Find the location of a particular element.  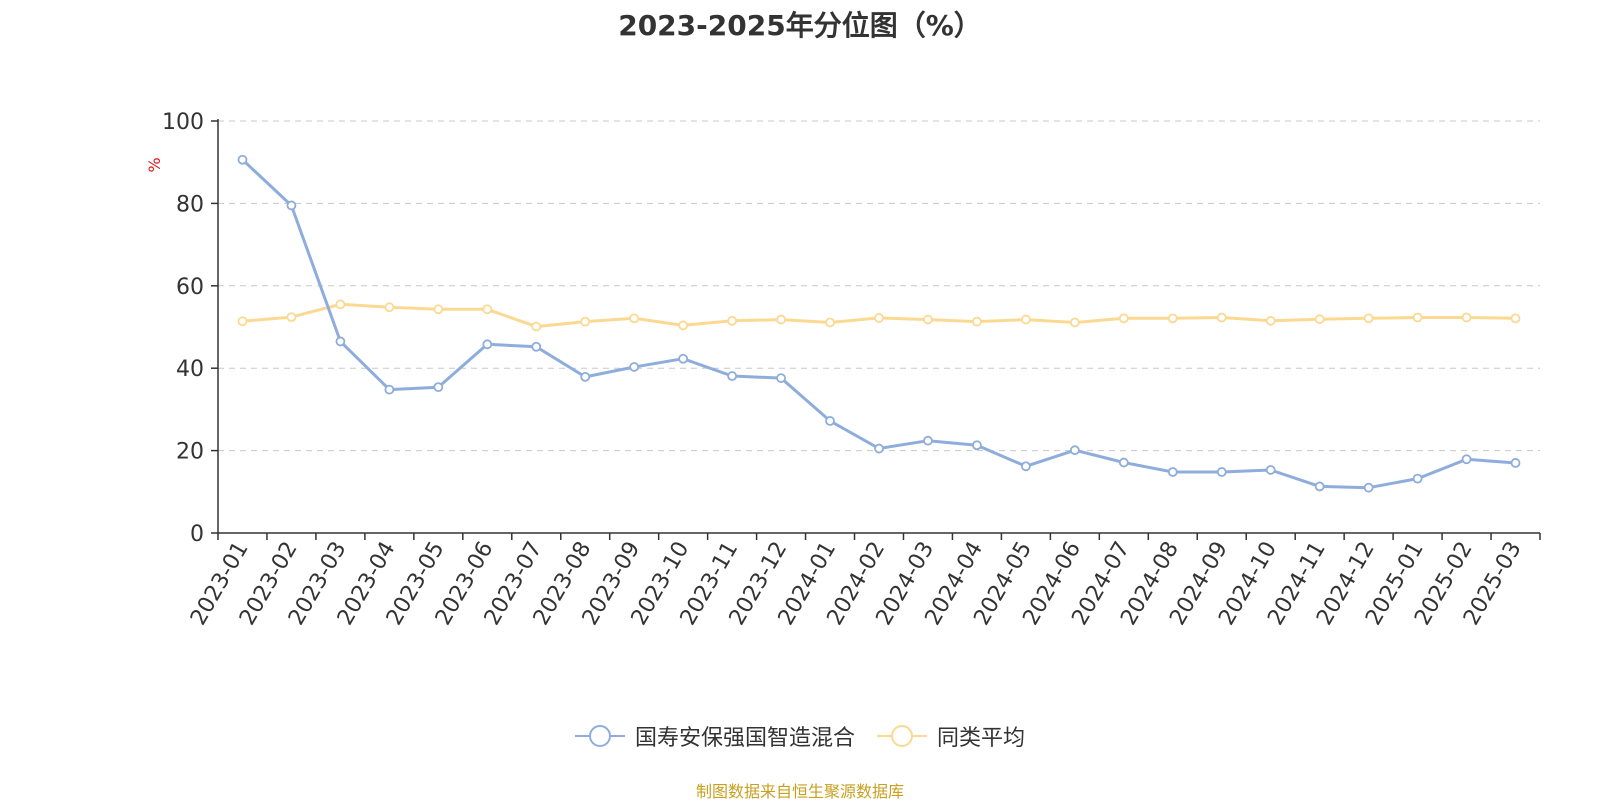

legend-marker-series-2-icon is located at coordinates (902, 736).